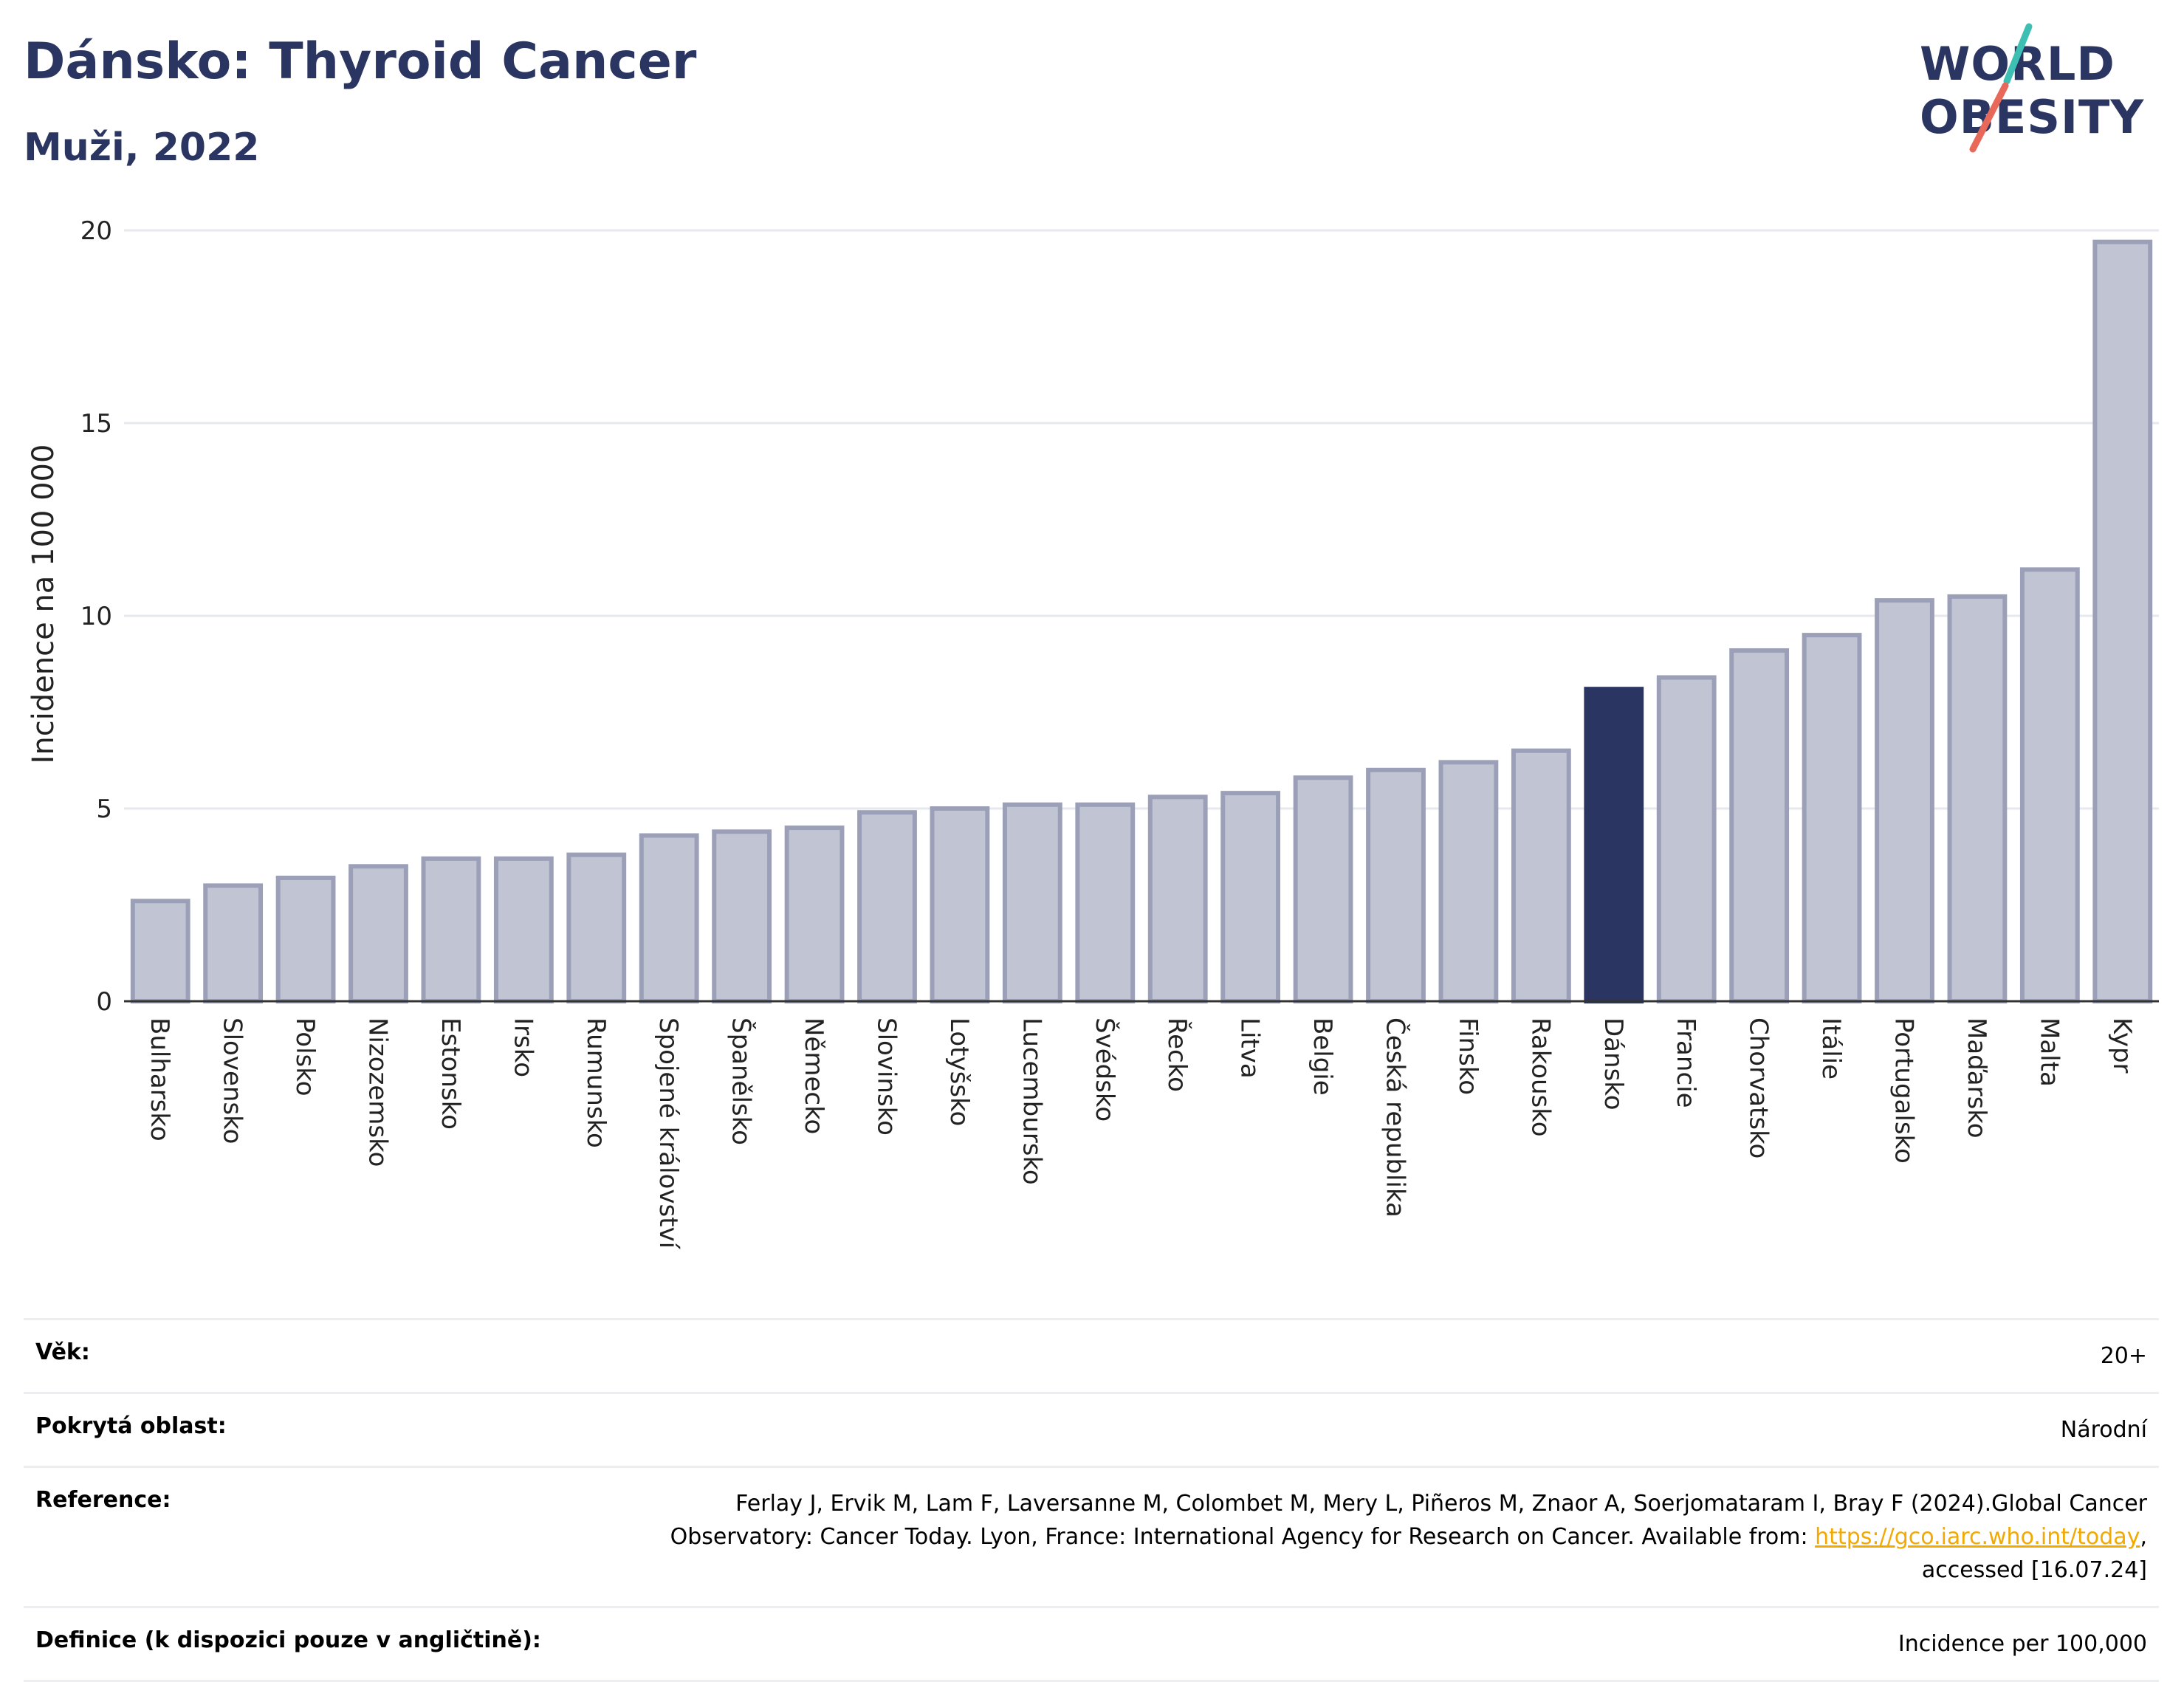 The image size is (2184, 1682). Describe the element at coordinates (523, 1047) in the screenshot. I see `x-tick-label: Irsko` at that location.